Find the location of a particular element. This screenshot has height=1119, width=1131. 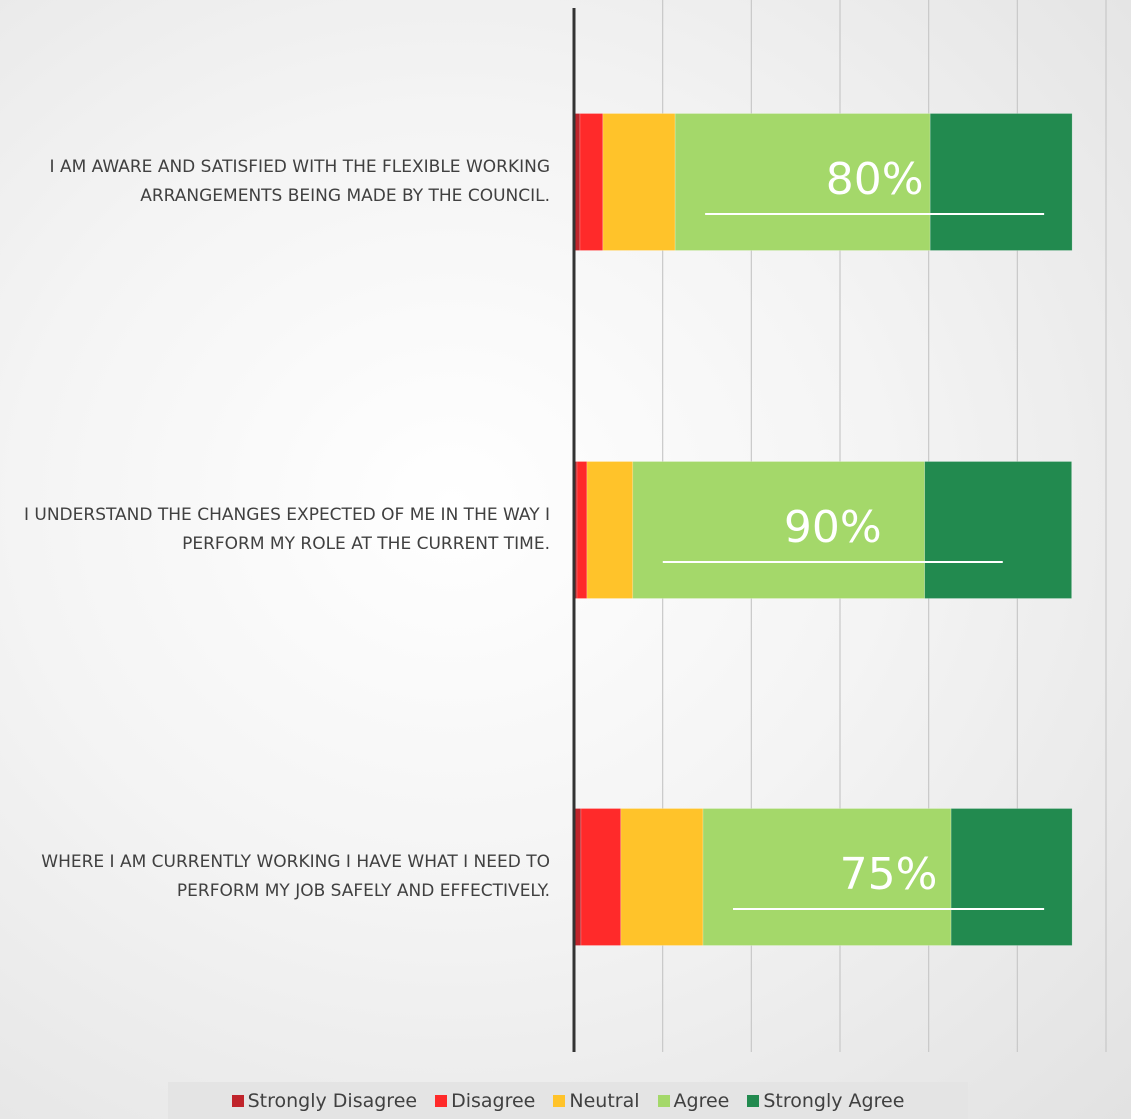

legend-item: Strongly Disagree is located at coordinates (324, 1100).